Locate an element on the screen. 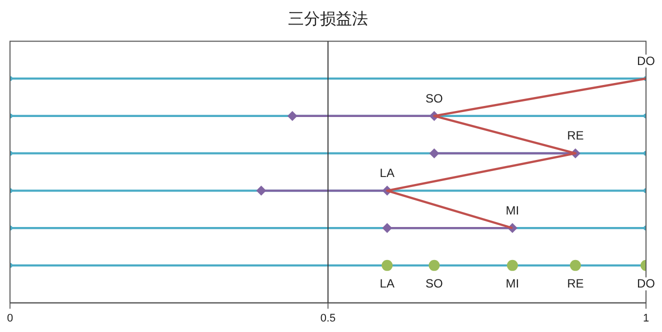 This screenshot has width=662, height=332. x-tick-label: 0.5 is located at coordinates (328, 318).